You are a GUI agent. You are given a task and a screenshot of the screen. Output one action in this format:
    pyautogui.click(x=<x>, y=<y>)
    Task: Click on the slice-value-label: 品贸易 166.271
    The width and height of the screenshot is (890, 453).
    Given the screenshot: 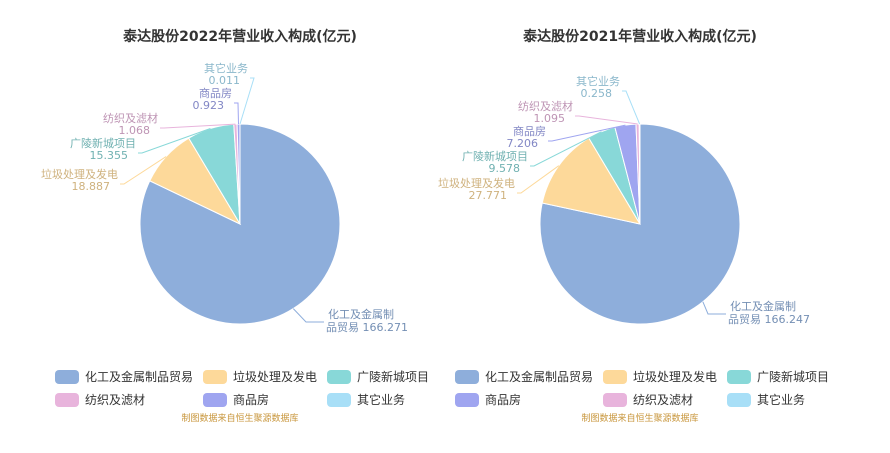 What is the action you would take?
    pyautogui.click(x=367, y=327)
    